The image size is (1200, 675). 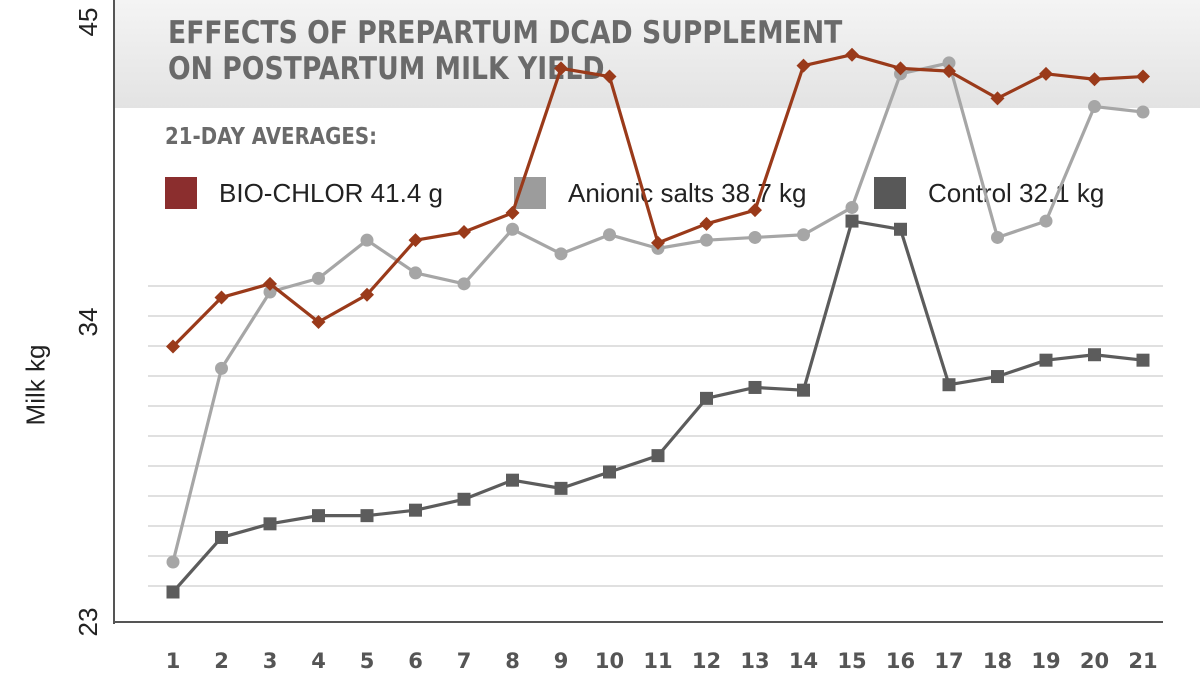 I want to click on x-tick-label-4: 4, so click(x=318, y=661).